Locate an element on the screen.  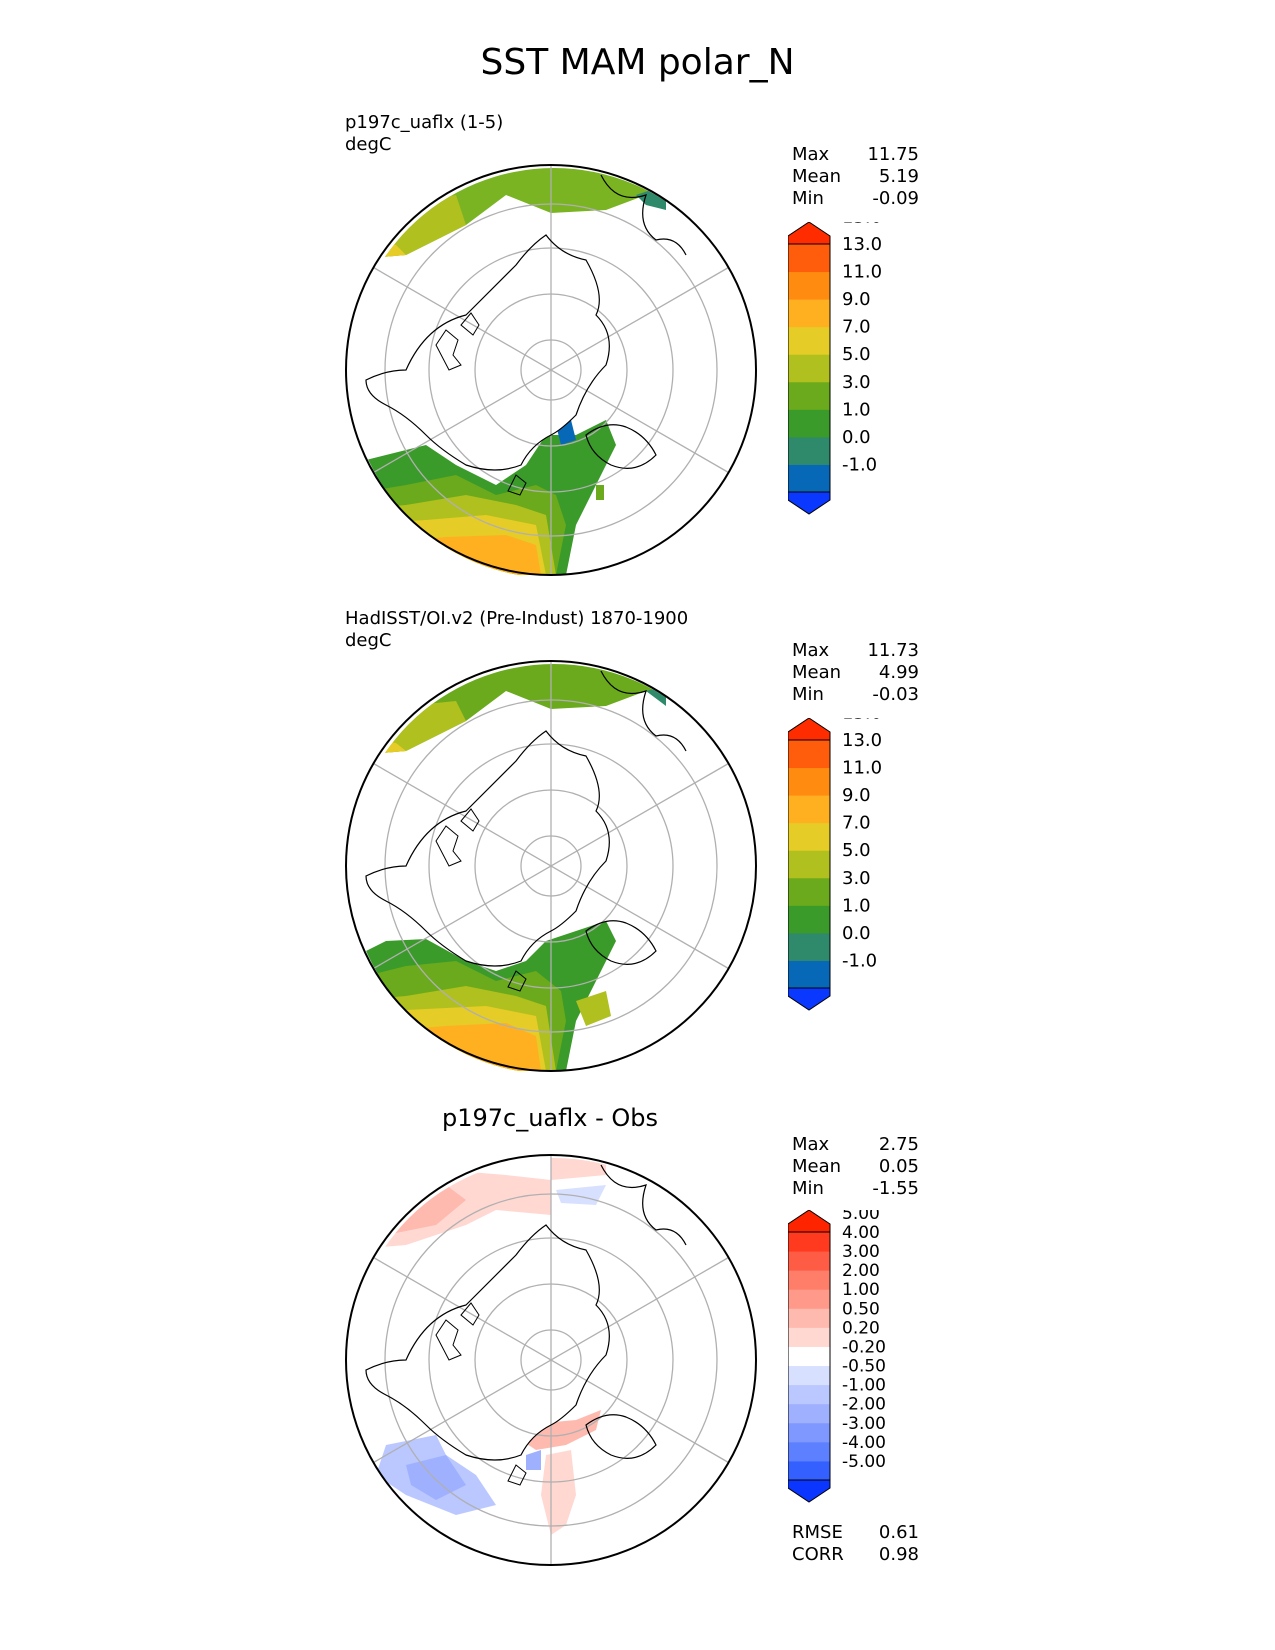
stats-box: Max 11.73 Mean 4.99 Min -0.03 is located at coordinates (855, 672).